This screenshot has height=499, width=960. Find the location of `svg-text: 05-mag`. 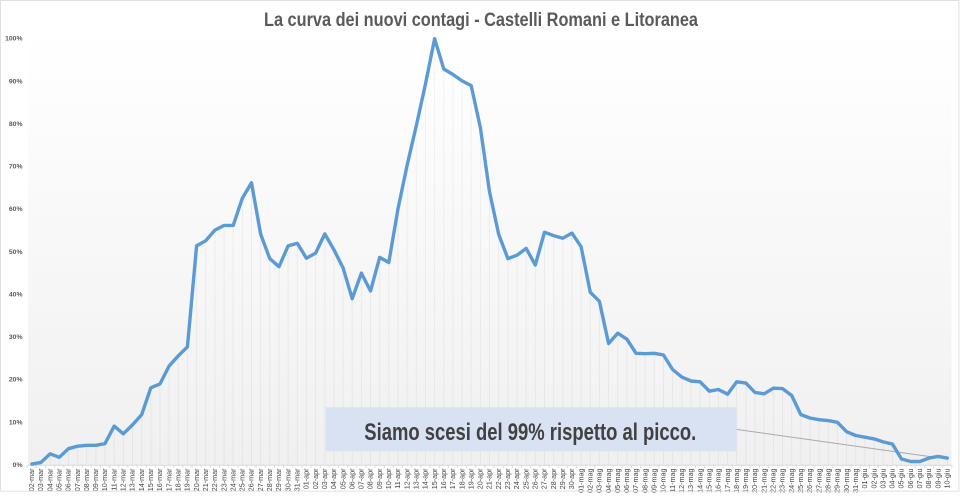

svg-text: 05-mag is located at coordinates (617, 481).